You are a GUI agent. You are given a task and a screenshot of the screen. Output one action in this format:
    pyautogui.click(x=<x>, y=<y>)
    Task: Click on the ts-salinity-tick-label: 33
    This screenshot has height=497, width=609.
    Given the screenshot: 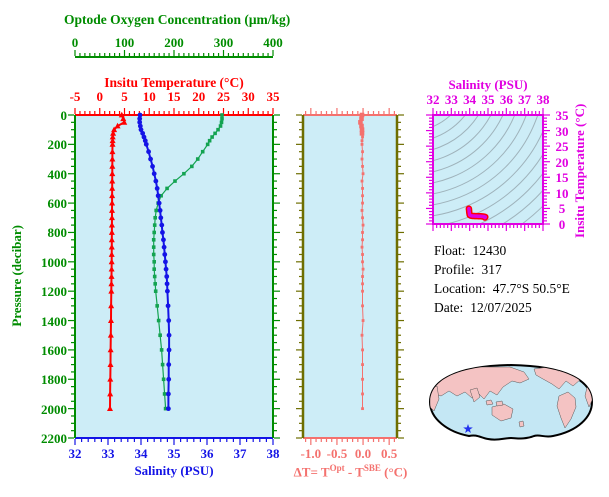 What is the action you would take?
    pyautogui.click(x=451, y=99)
    